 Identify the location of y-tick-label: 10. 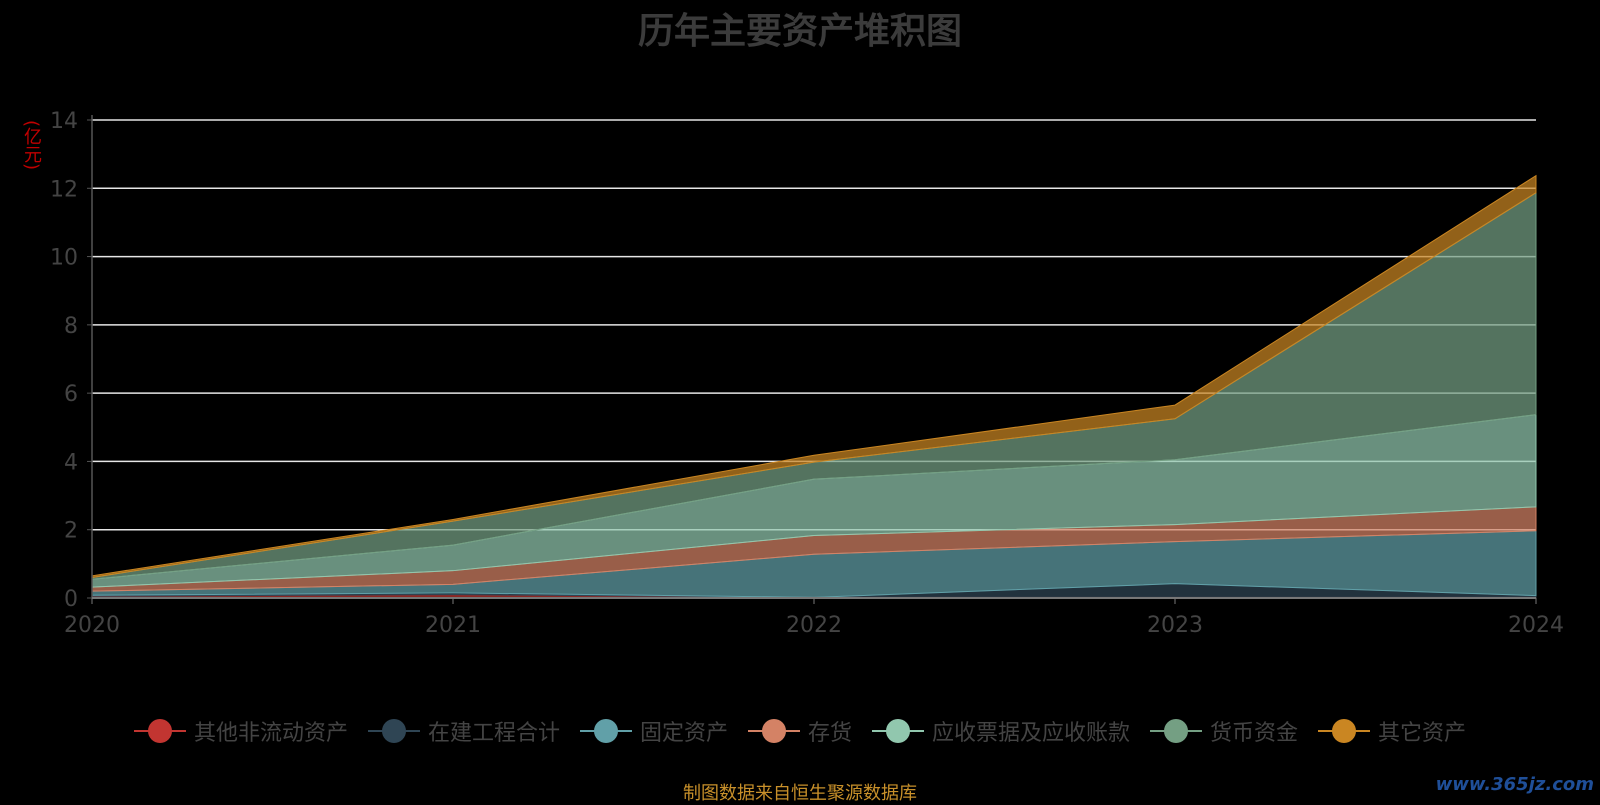
(64, 258).